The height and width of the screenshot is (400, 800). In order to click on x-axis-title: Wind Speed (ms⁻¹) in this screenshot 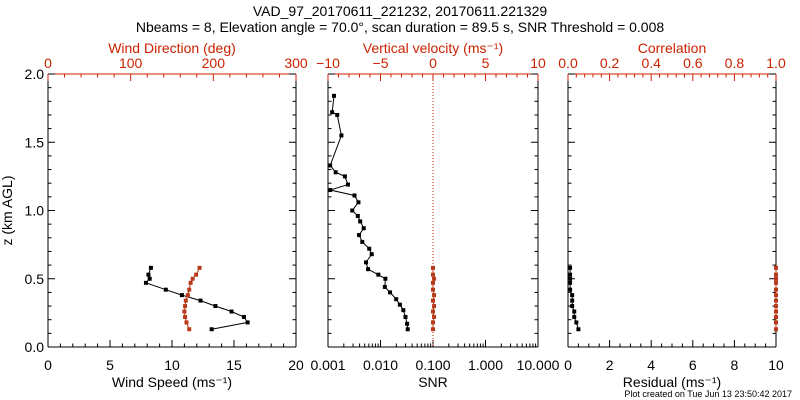, I will do `click(172, 382)`.